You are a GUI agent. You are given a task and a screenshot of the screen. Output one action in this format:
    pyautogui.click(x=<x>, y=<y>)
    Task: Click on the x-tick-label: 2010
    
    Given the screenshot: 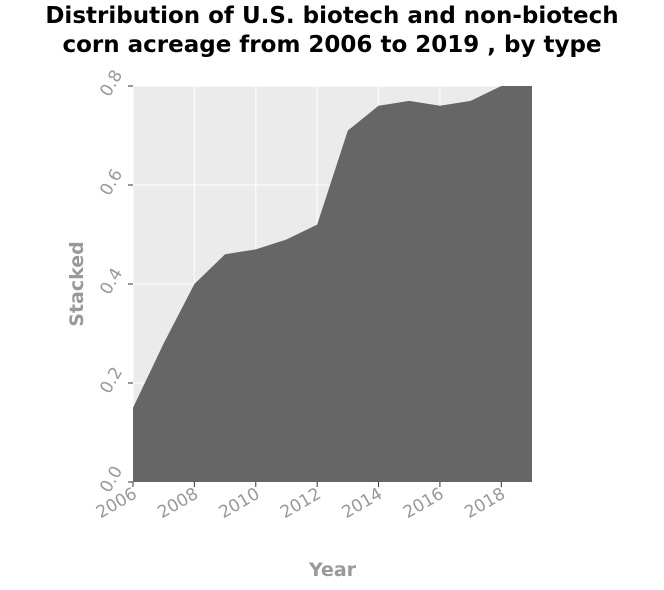 What is the action you would take?
    pyautogui.click(x=239, y=503)
    